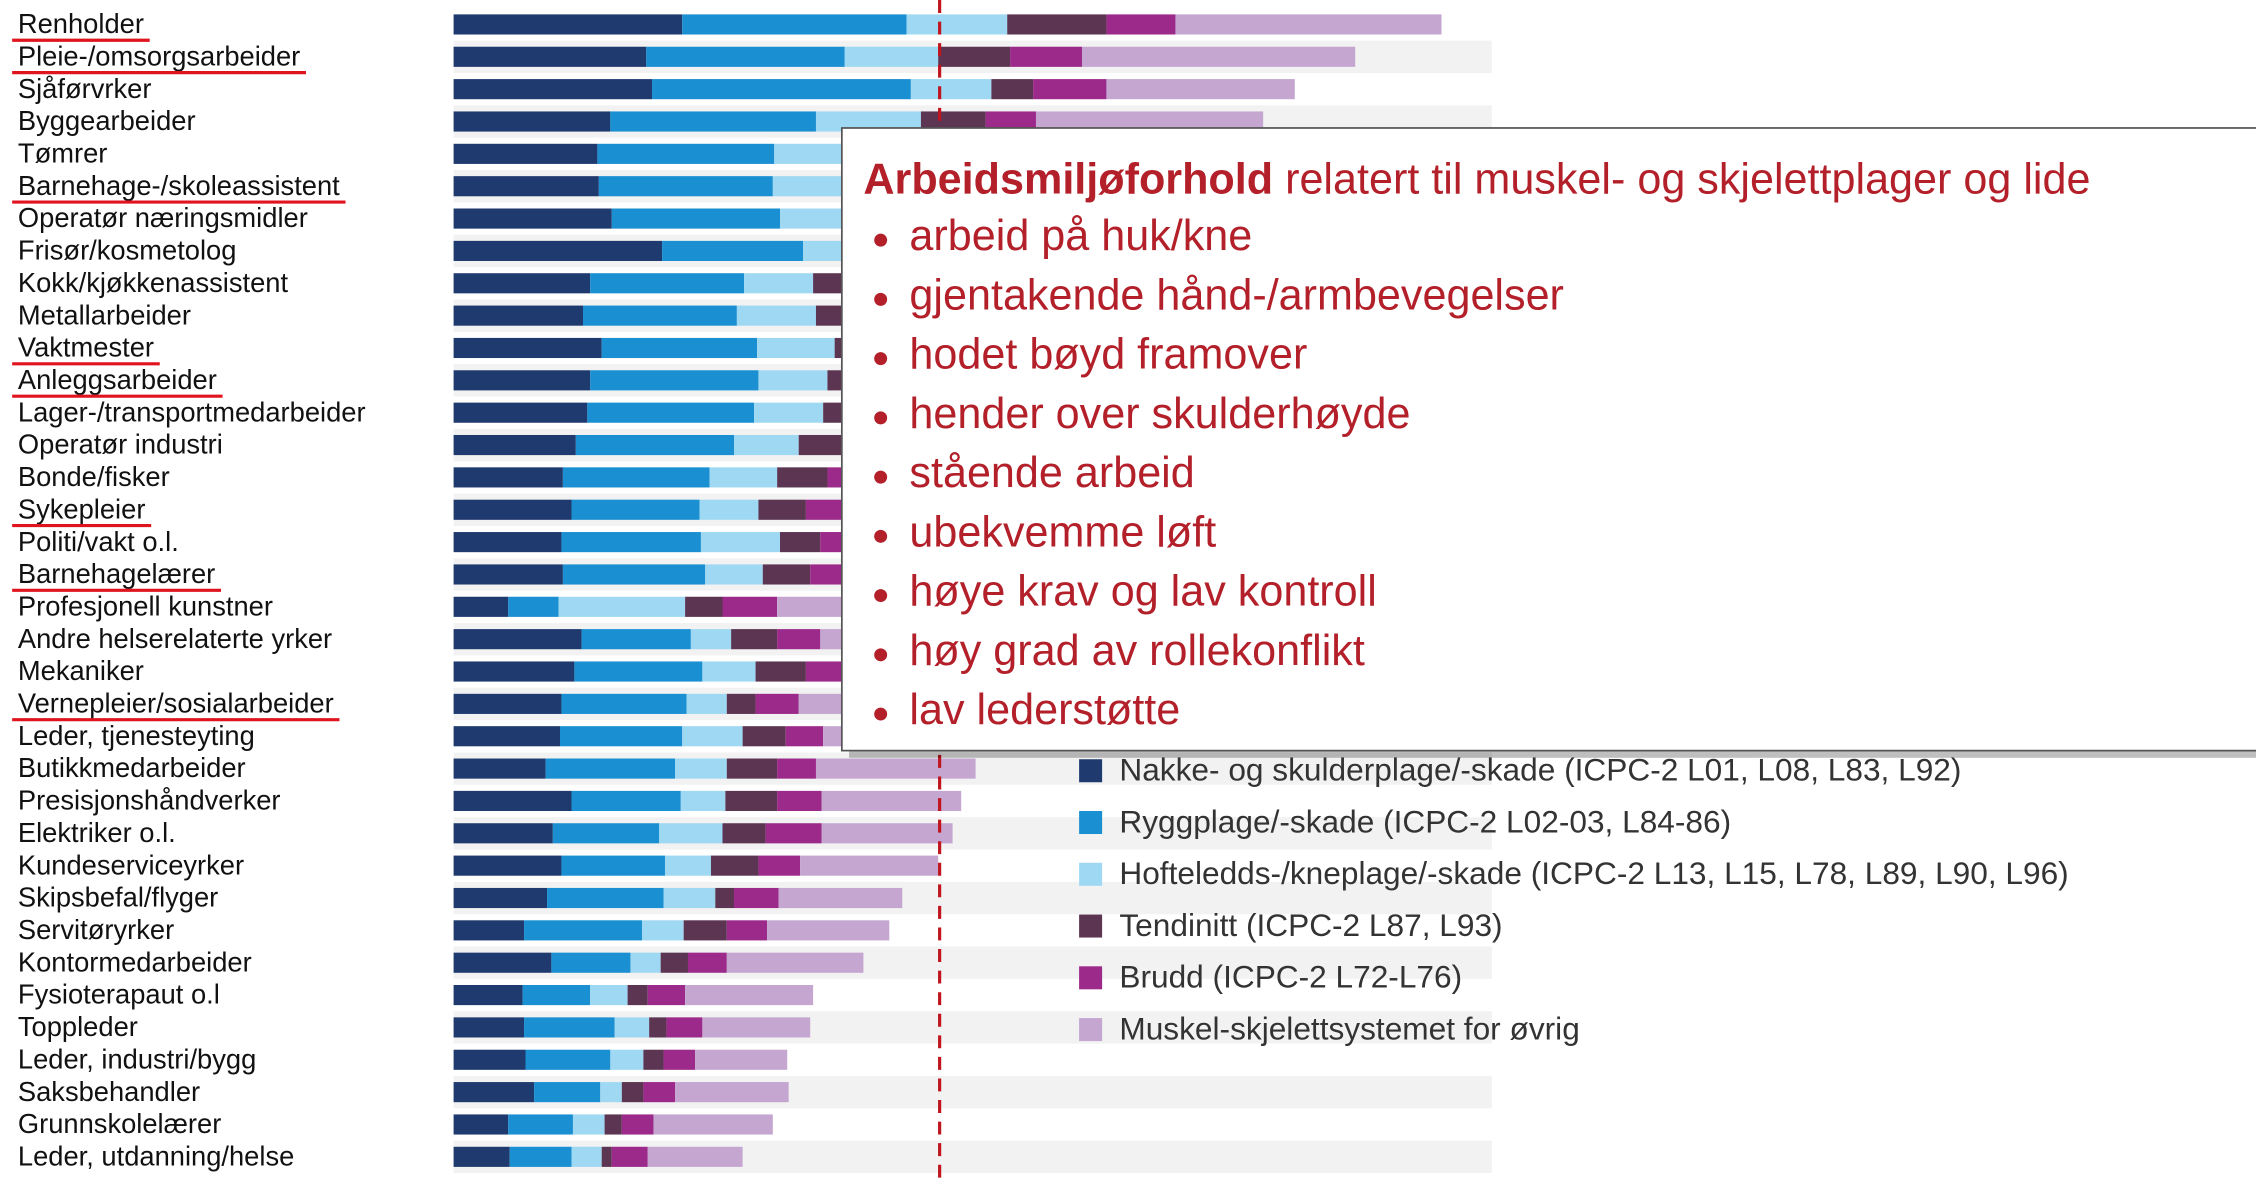  I want to click on legend-swatch, so click(1091, 874).